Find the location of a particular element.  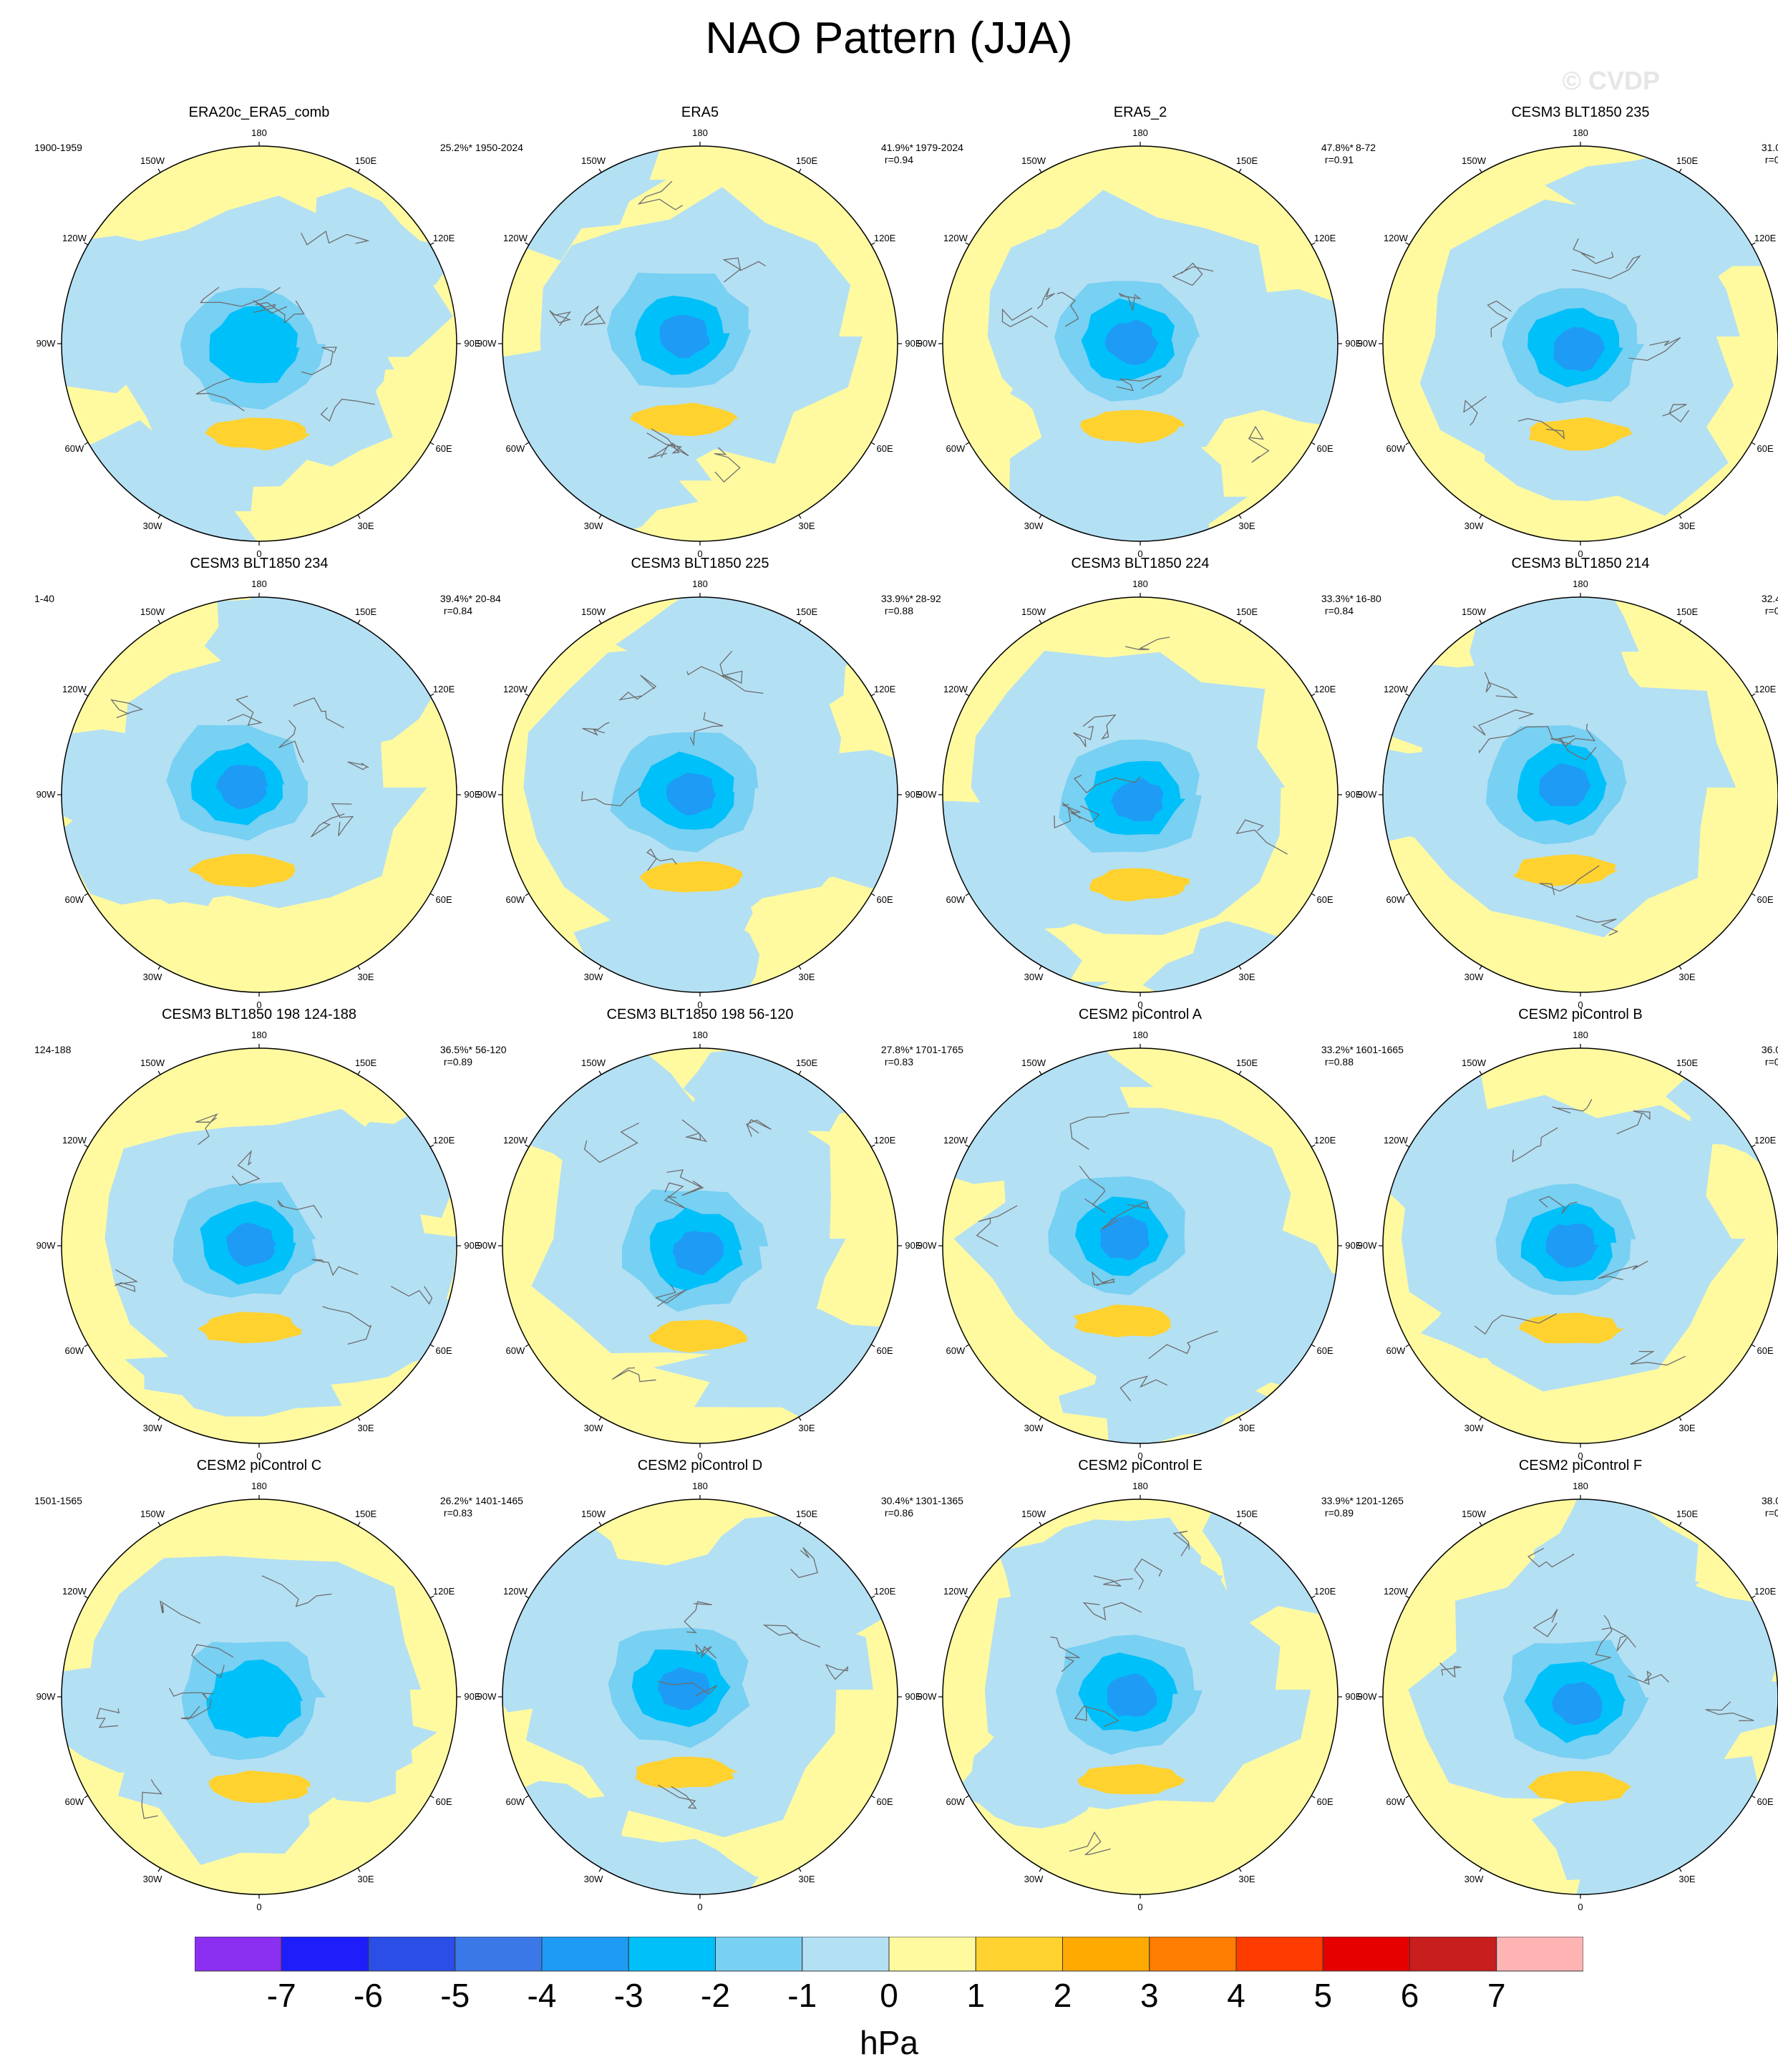

contour-minus2 is located at coordinates (255, 1699).